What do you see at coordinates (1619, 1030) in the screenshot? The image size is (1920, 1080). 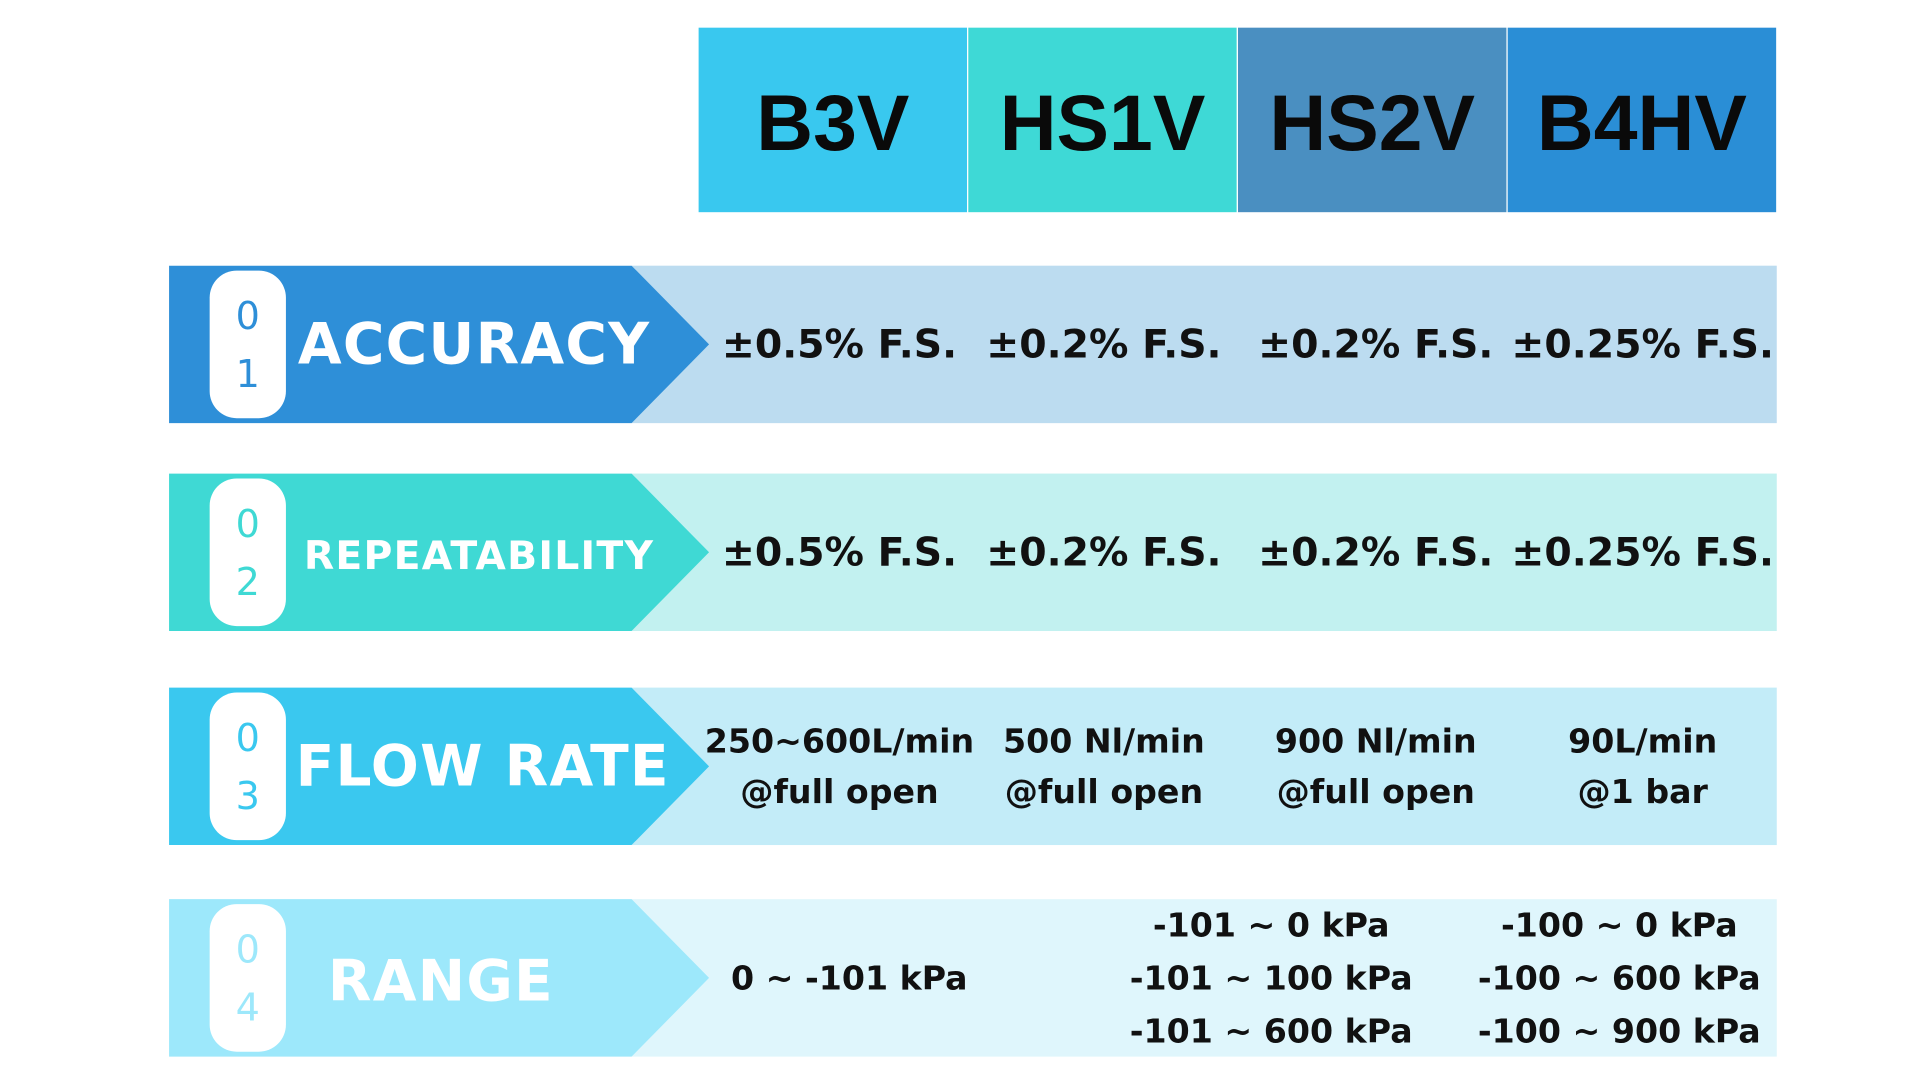 I see `cell-value: -100 ~ 900 kPa` at bounding box center [1619, 1030].